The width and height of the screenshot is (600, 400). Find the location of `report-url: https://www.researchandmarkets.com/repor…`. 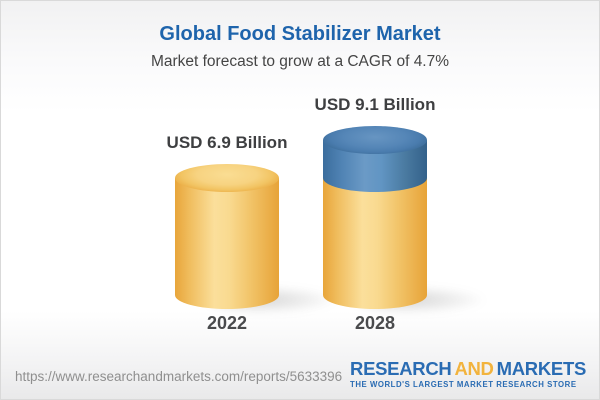

report-url: https://www.researchandmarkets.com/repor… is located at coordinates (179, 376).